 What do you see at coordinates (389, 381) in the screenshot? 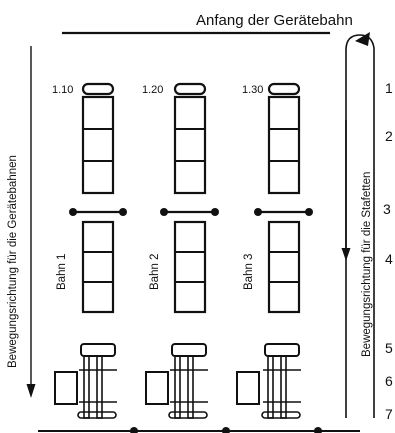
I see `station-number: 6` at bounding box center [389, 381].